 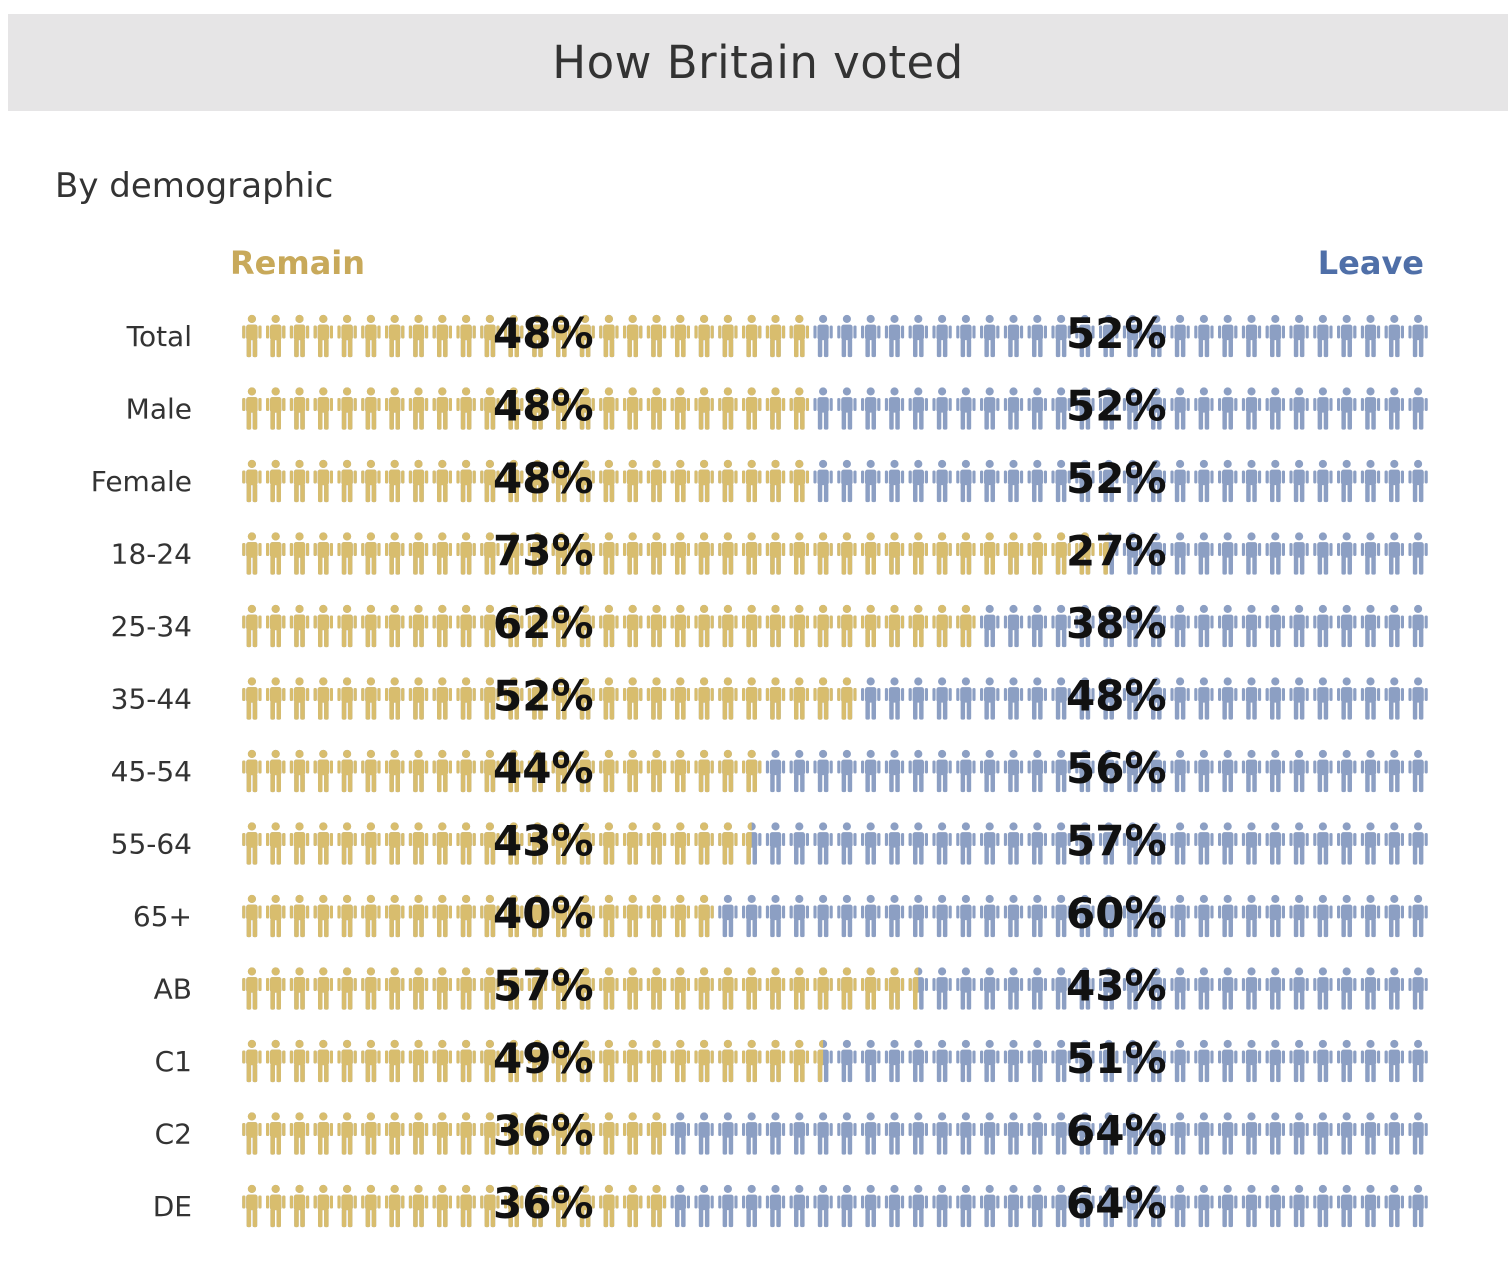 What do you see at coordinates (194, 186) in the screenshot?
I see `chart-subtitle: By demographic` at bounding box center [194, 186].